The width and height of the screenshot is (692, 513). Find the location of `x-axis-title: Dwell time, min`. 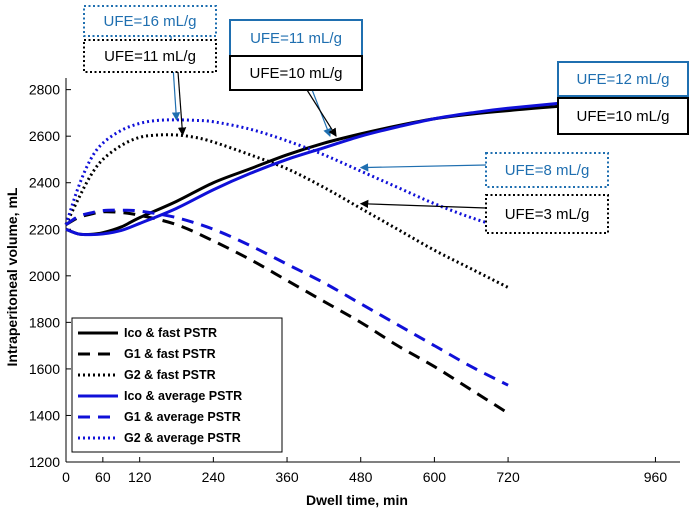

x-axis-title: Dwell time, min is located at coordinates (357, 500).